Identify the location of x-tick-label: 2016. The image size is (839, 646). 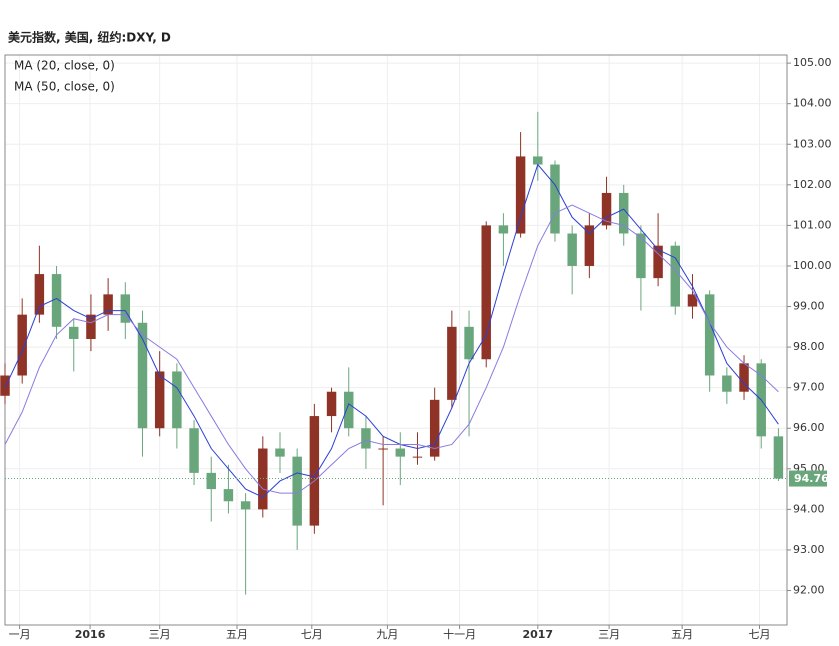
(90, 634).